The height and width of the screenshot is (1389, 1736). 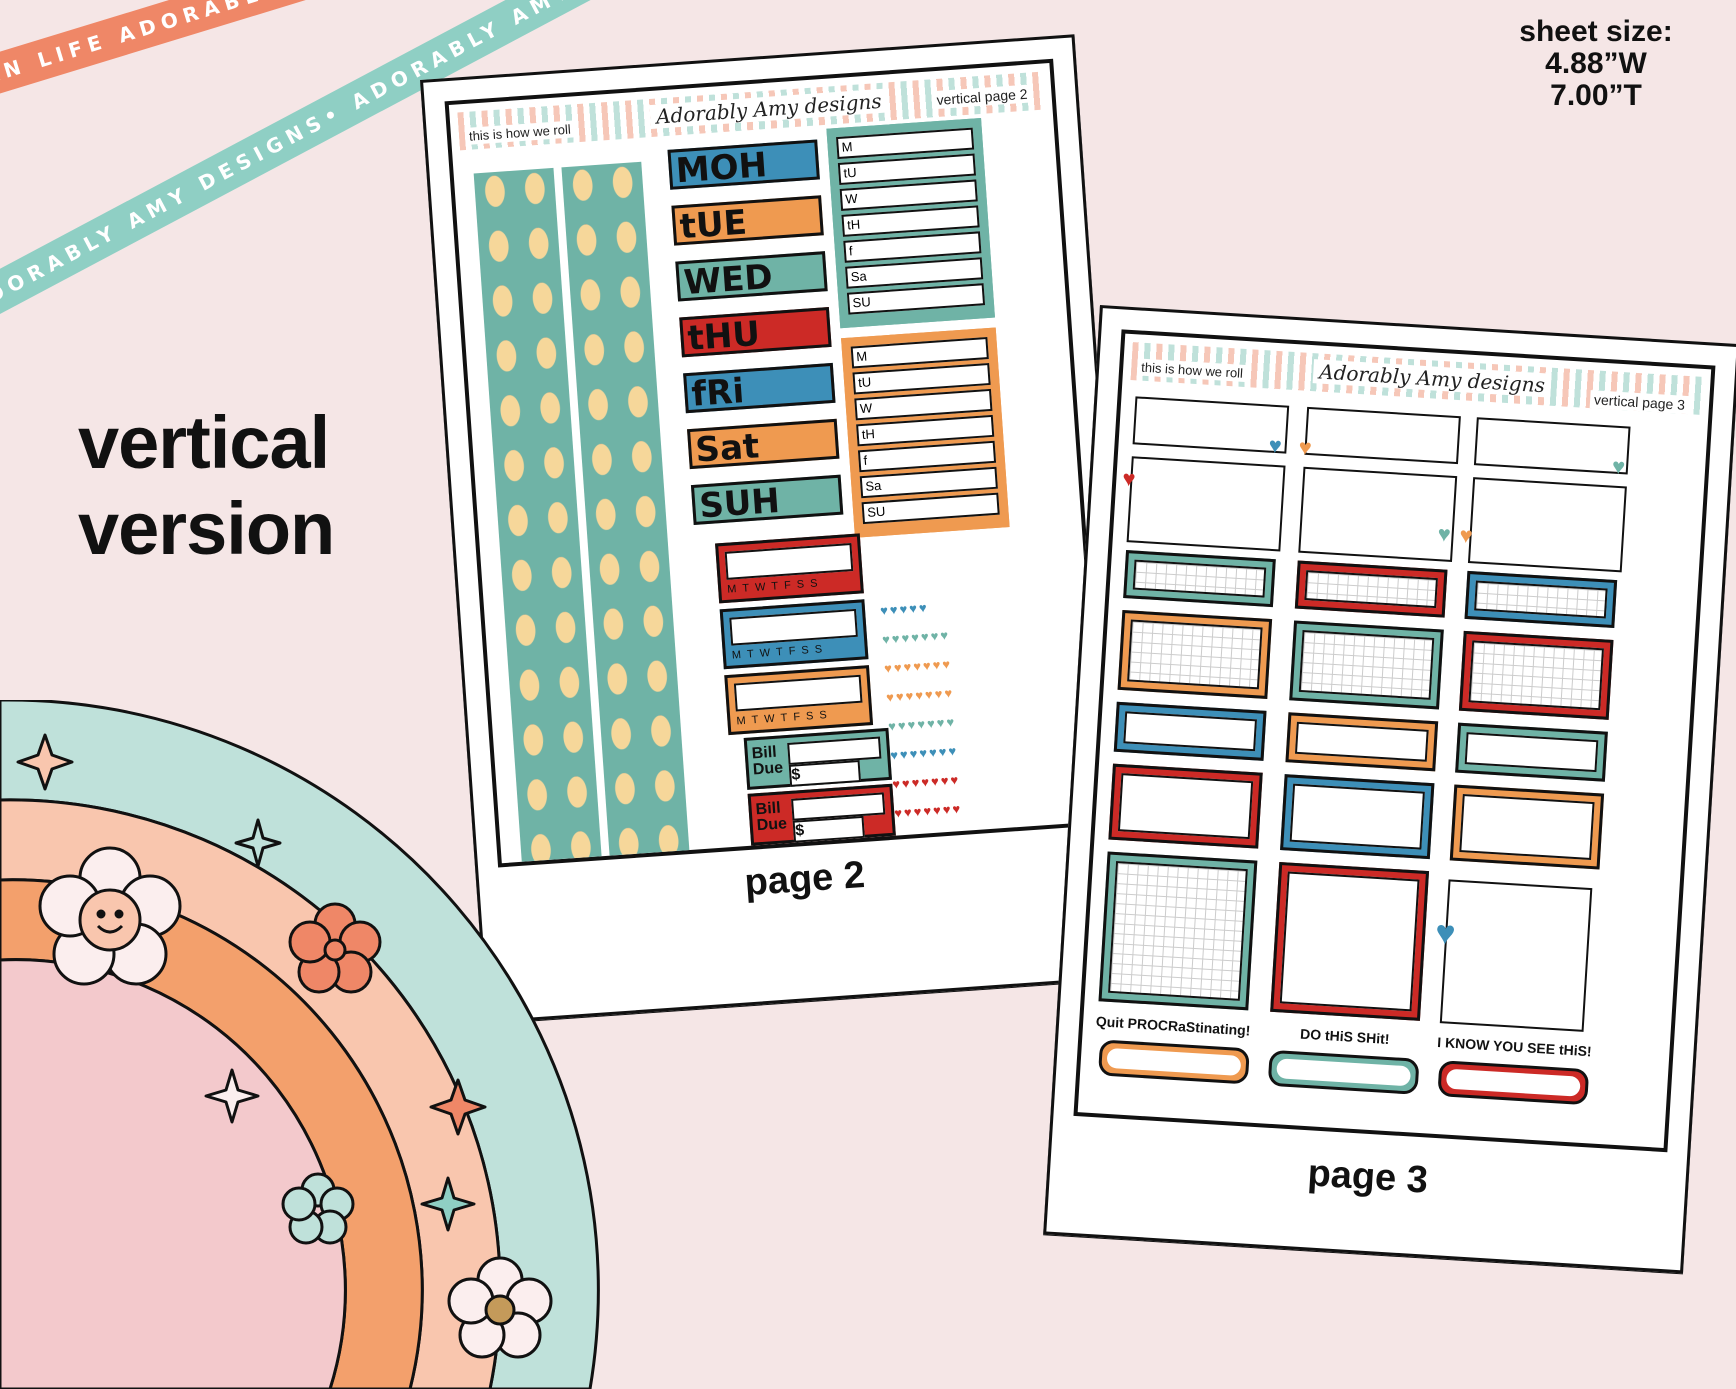 What do you see at coordinates (799, 700) in the screenshot?
I see `habit-tracker-orange: MTWTFSS` at bounding box center [799, 700].